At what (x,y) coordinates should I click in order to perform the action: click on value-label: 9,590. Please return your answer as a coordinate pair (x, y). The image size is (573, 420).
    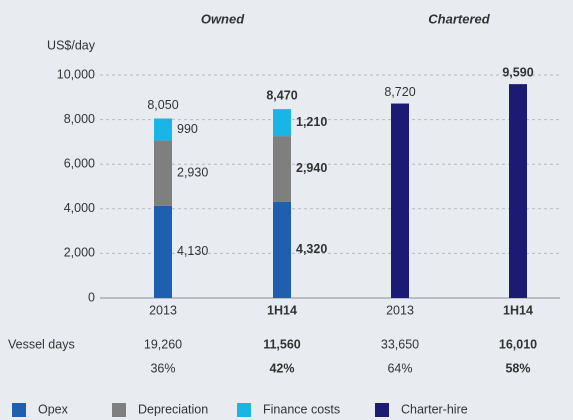
    Looking at the image, I should click on (517, 72).